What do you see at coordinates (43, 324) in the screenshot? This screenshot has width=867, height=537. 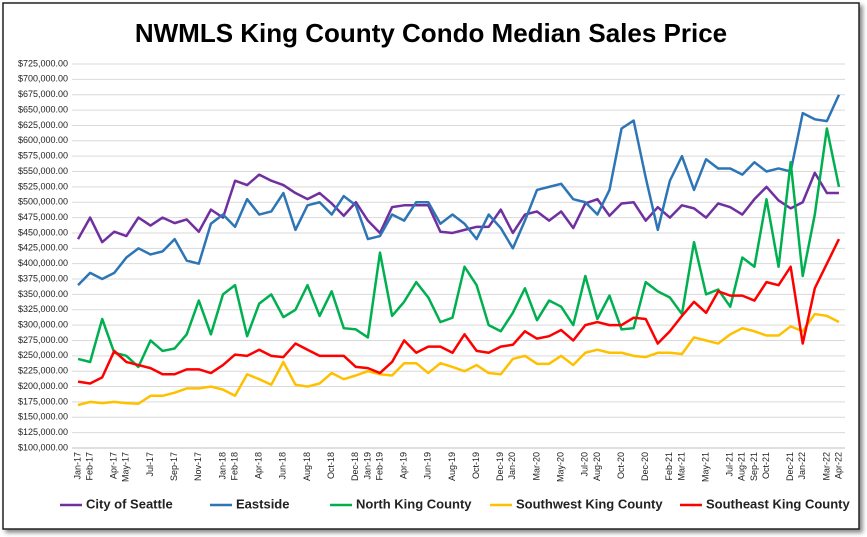 I see `y-tick-label: $300,000.00` at bounding box center [43, 324].